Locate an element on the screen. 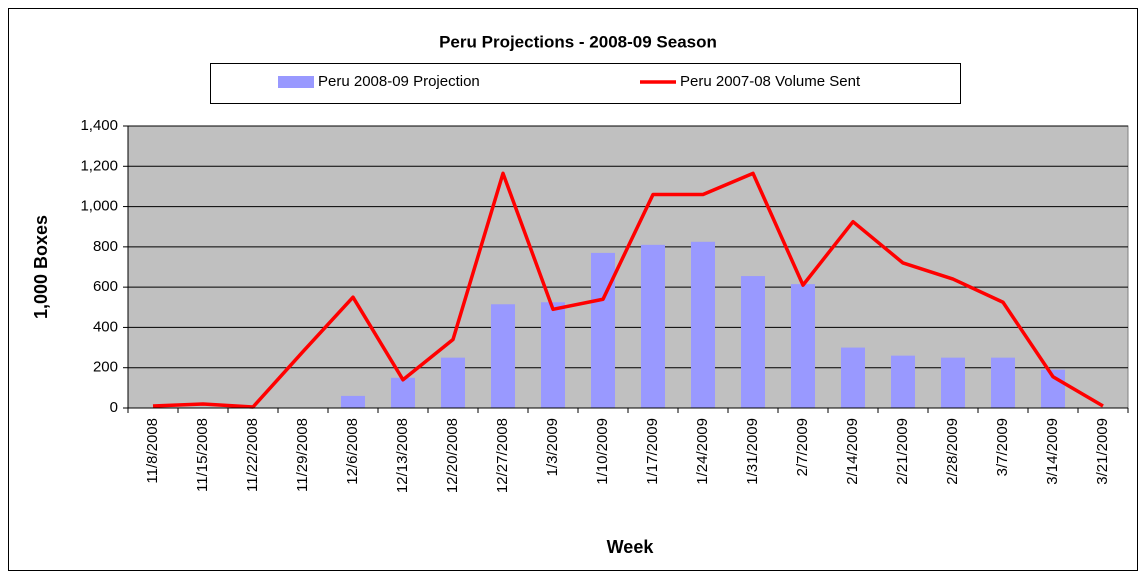  legend-swatch is located at coordinates (296, 82).